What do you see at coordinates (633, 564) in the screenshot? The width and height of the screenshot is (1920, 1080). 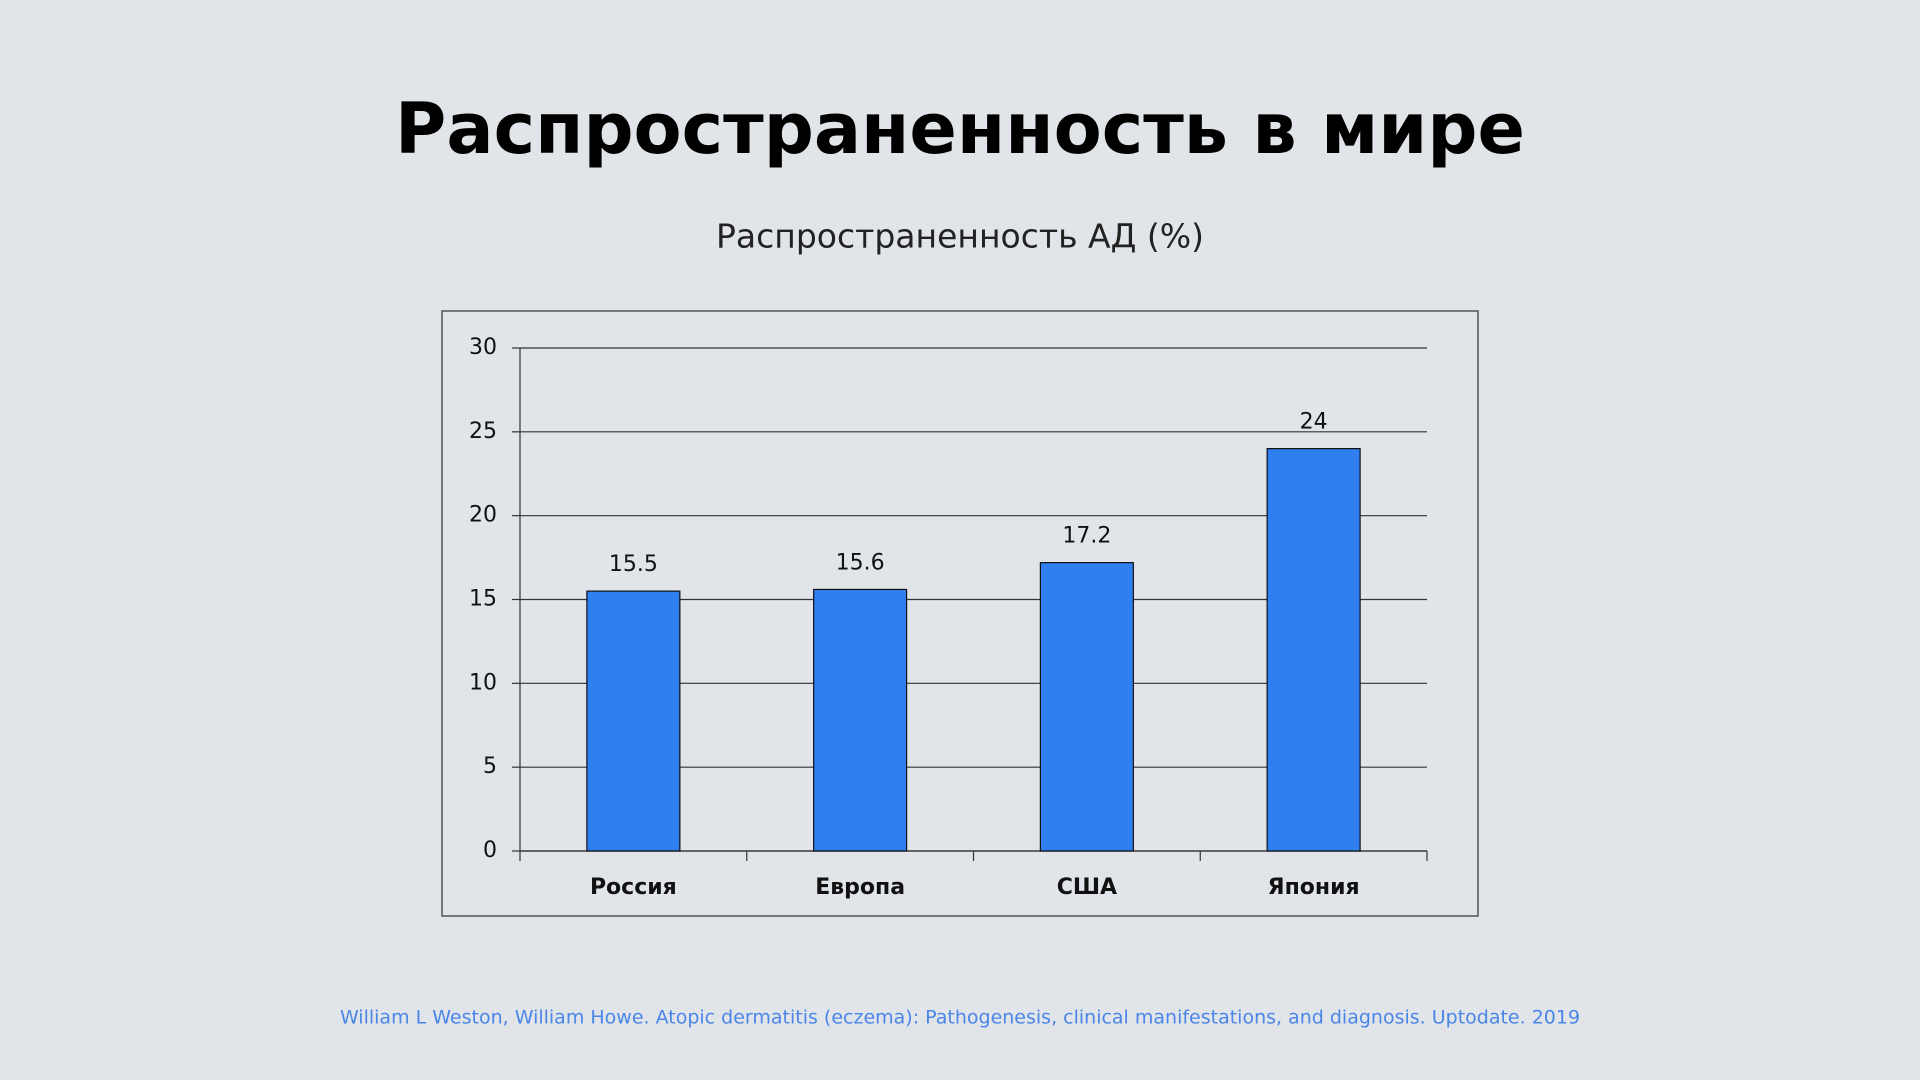 I see `value-label: 15.5` at bounding box center [633, 564].